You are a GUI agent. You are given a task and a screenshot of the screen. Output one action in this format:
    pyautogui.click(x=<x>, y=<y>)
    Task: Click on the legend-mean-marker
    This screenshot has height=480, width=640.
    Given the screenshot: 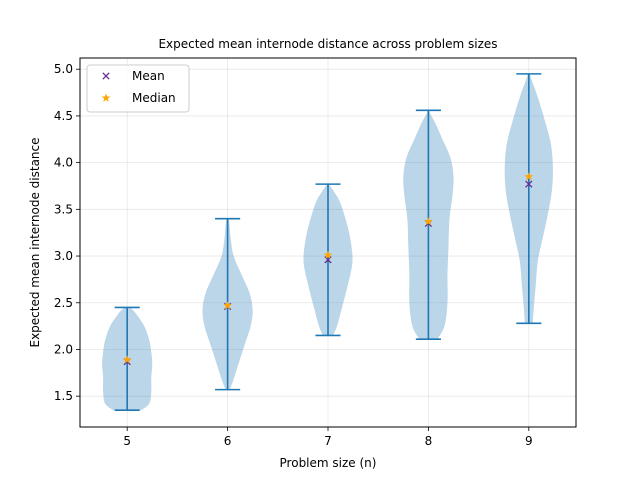 What is the action you would take?
    pyautogui.click(x=106, y=76)
    